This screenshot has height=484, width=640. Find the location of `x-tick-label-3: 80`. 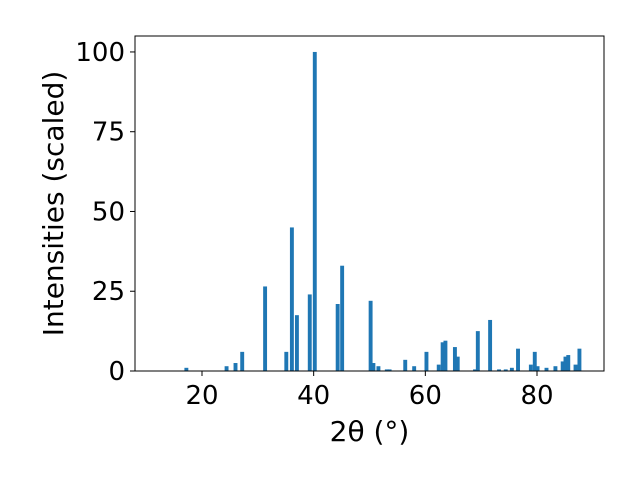

x-tick-label-3: 80 is located at coordinates (536, 396).